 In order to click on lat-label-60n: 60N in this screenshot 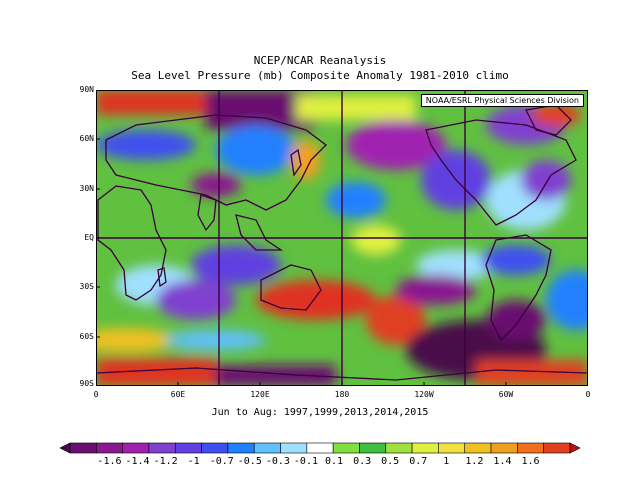, I will do `click(86, 138)`.